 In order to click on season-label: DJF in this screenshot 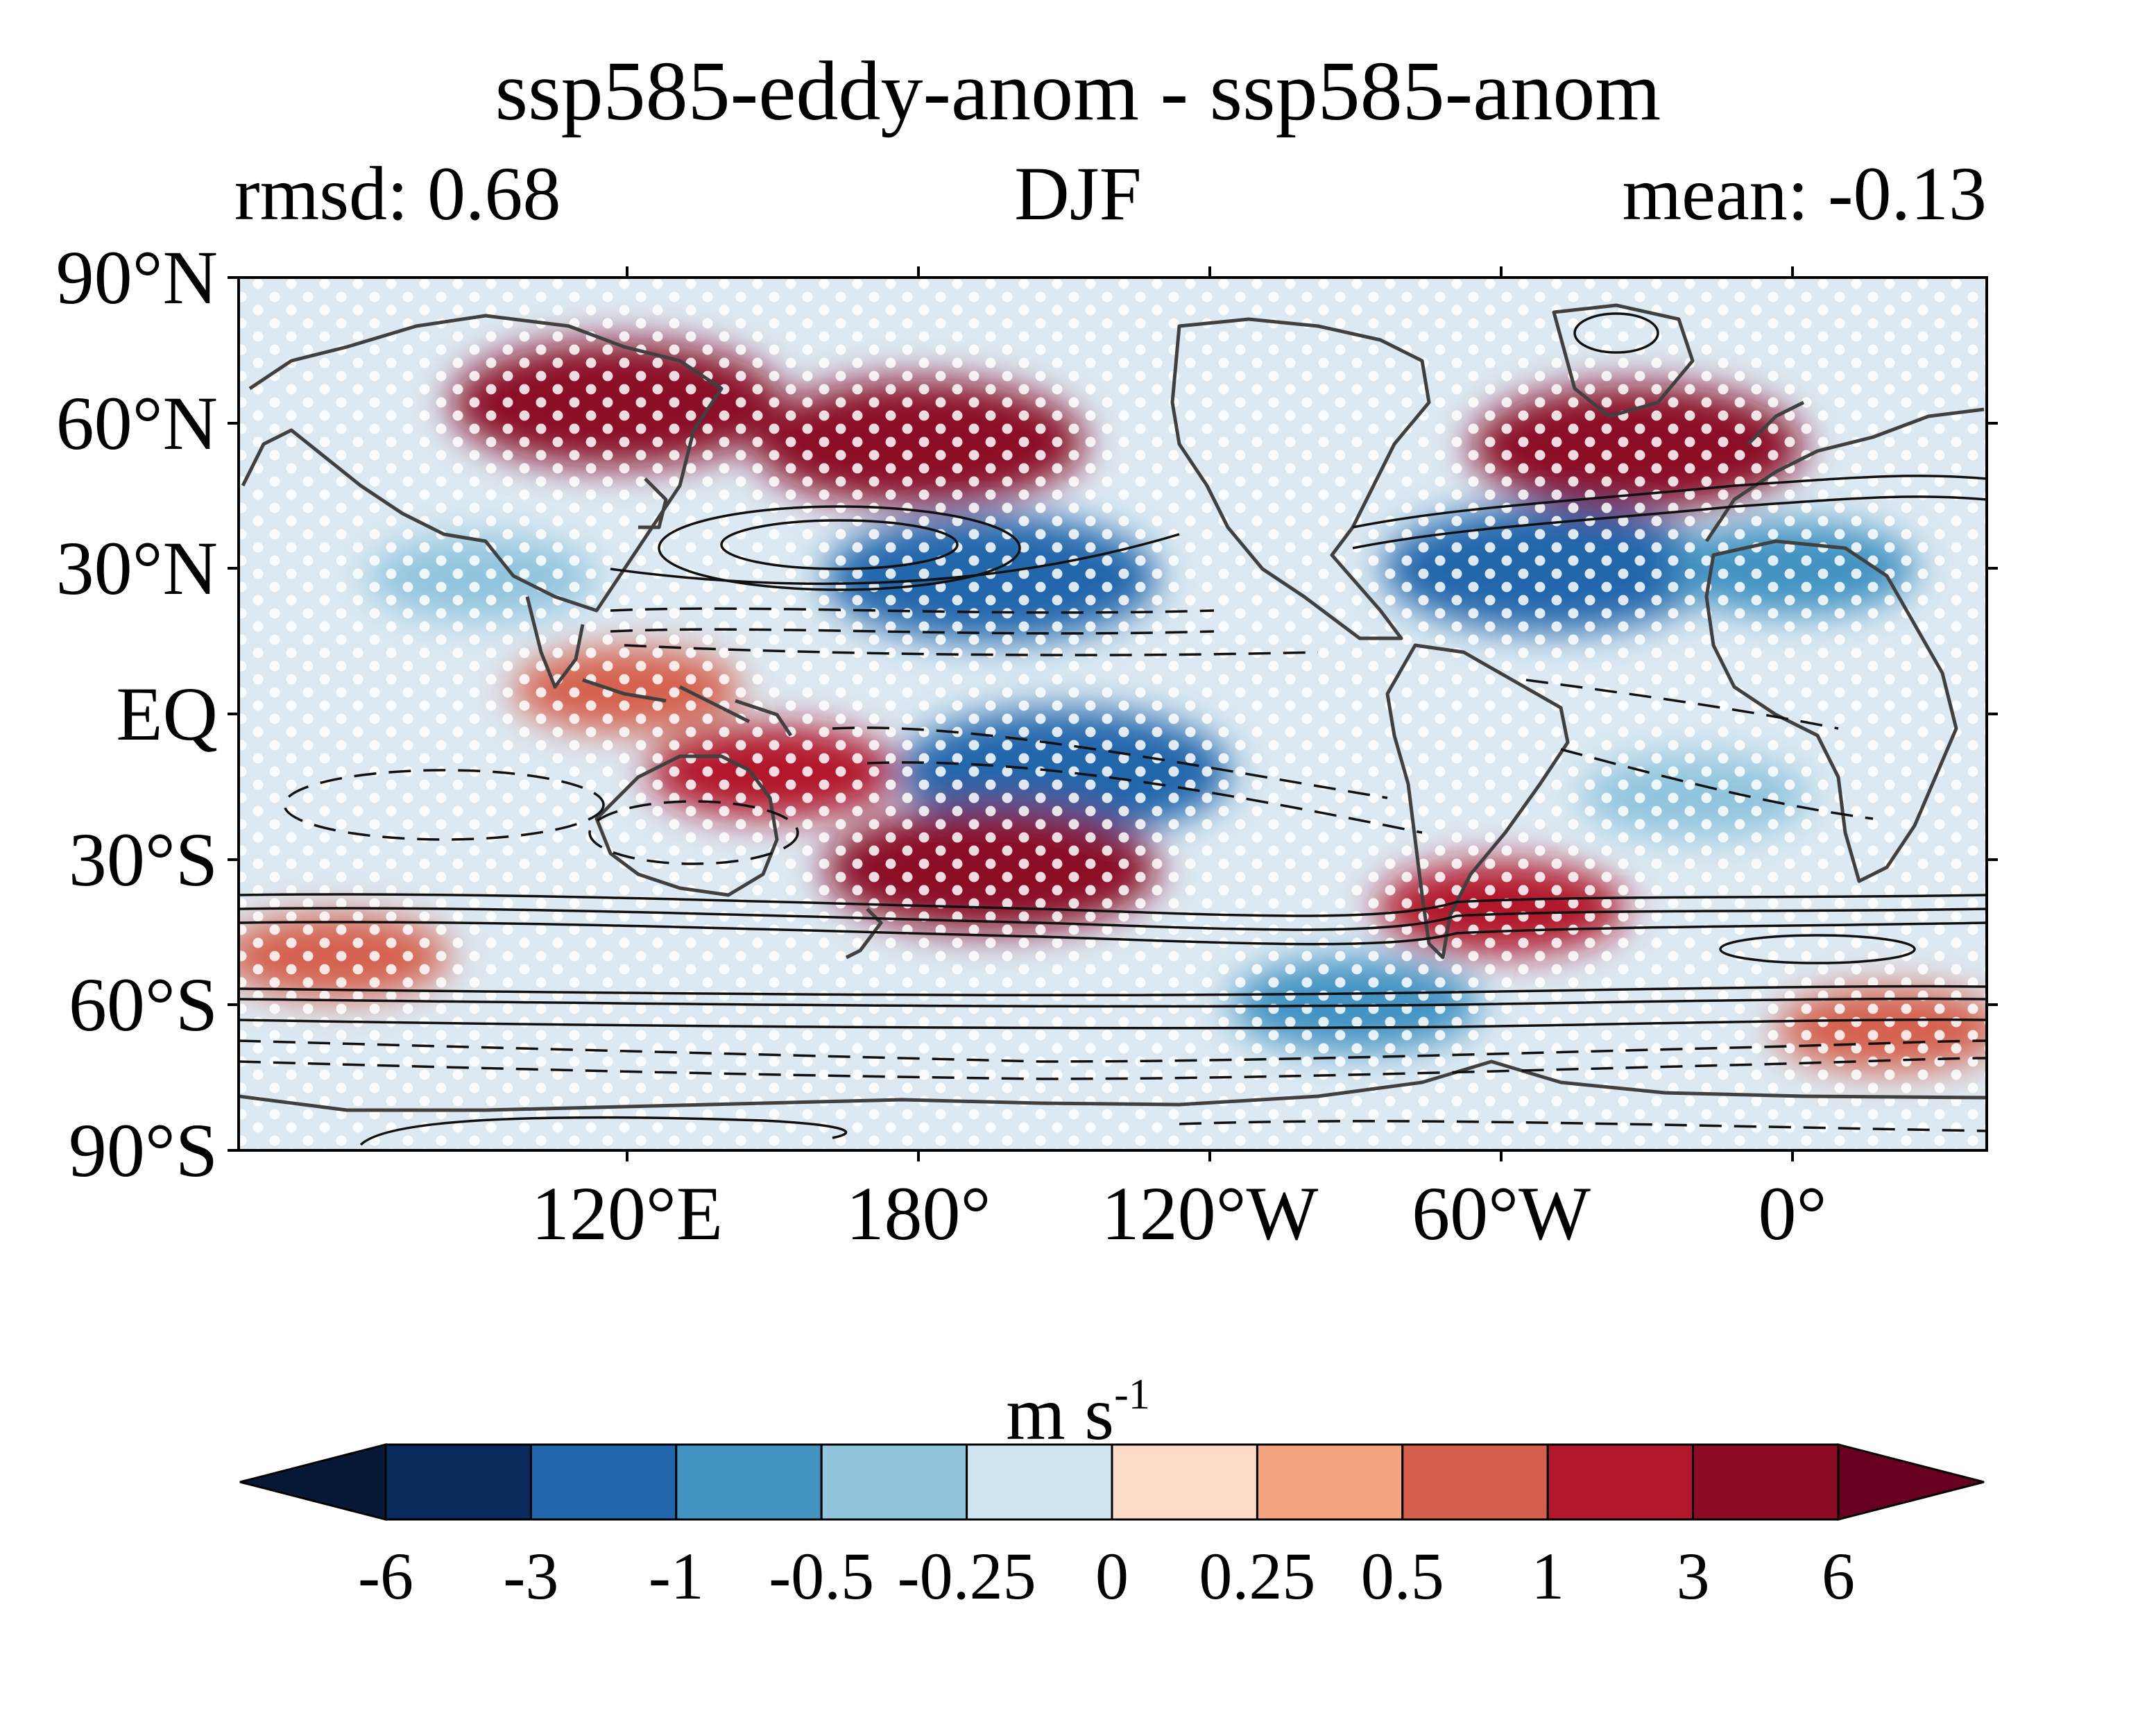, I will do `click(1078, 193)`.